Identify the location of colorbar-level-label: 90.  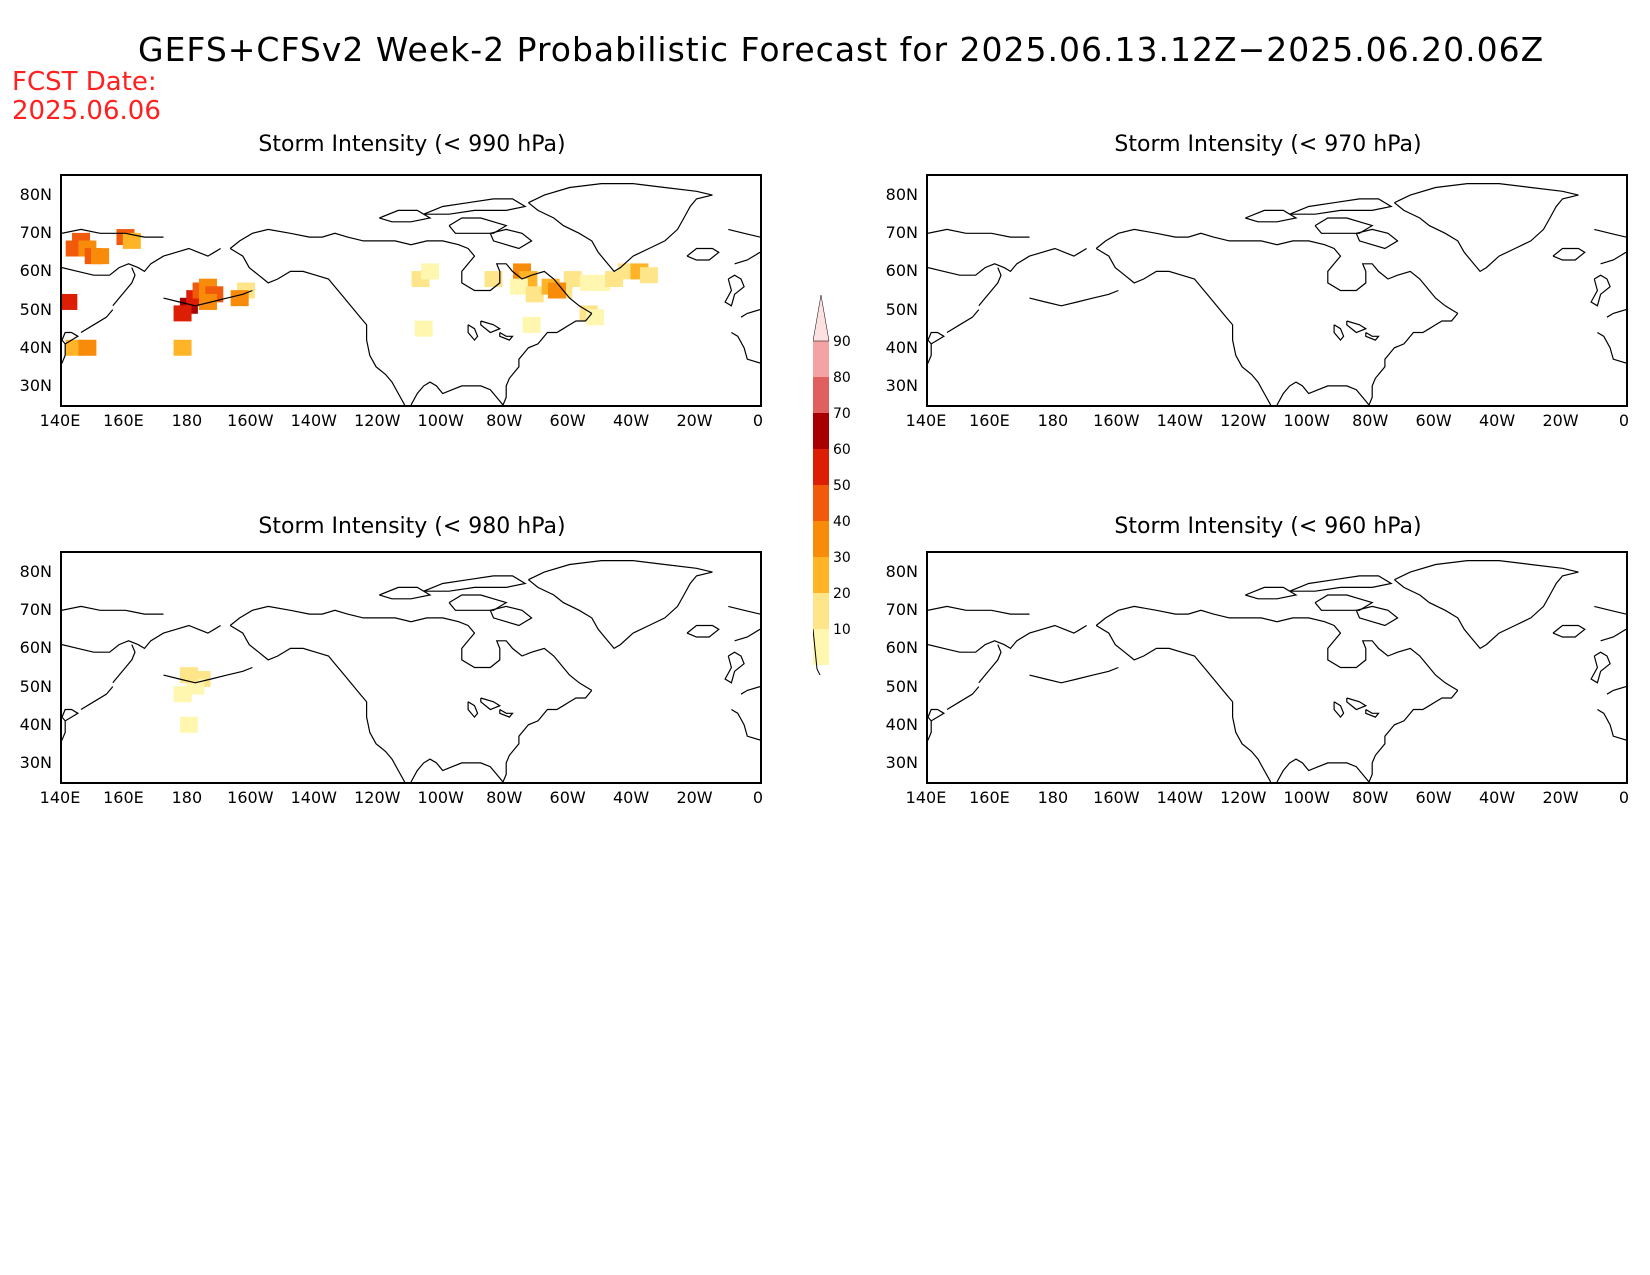
(842, 342).